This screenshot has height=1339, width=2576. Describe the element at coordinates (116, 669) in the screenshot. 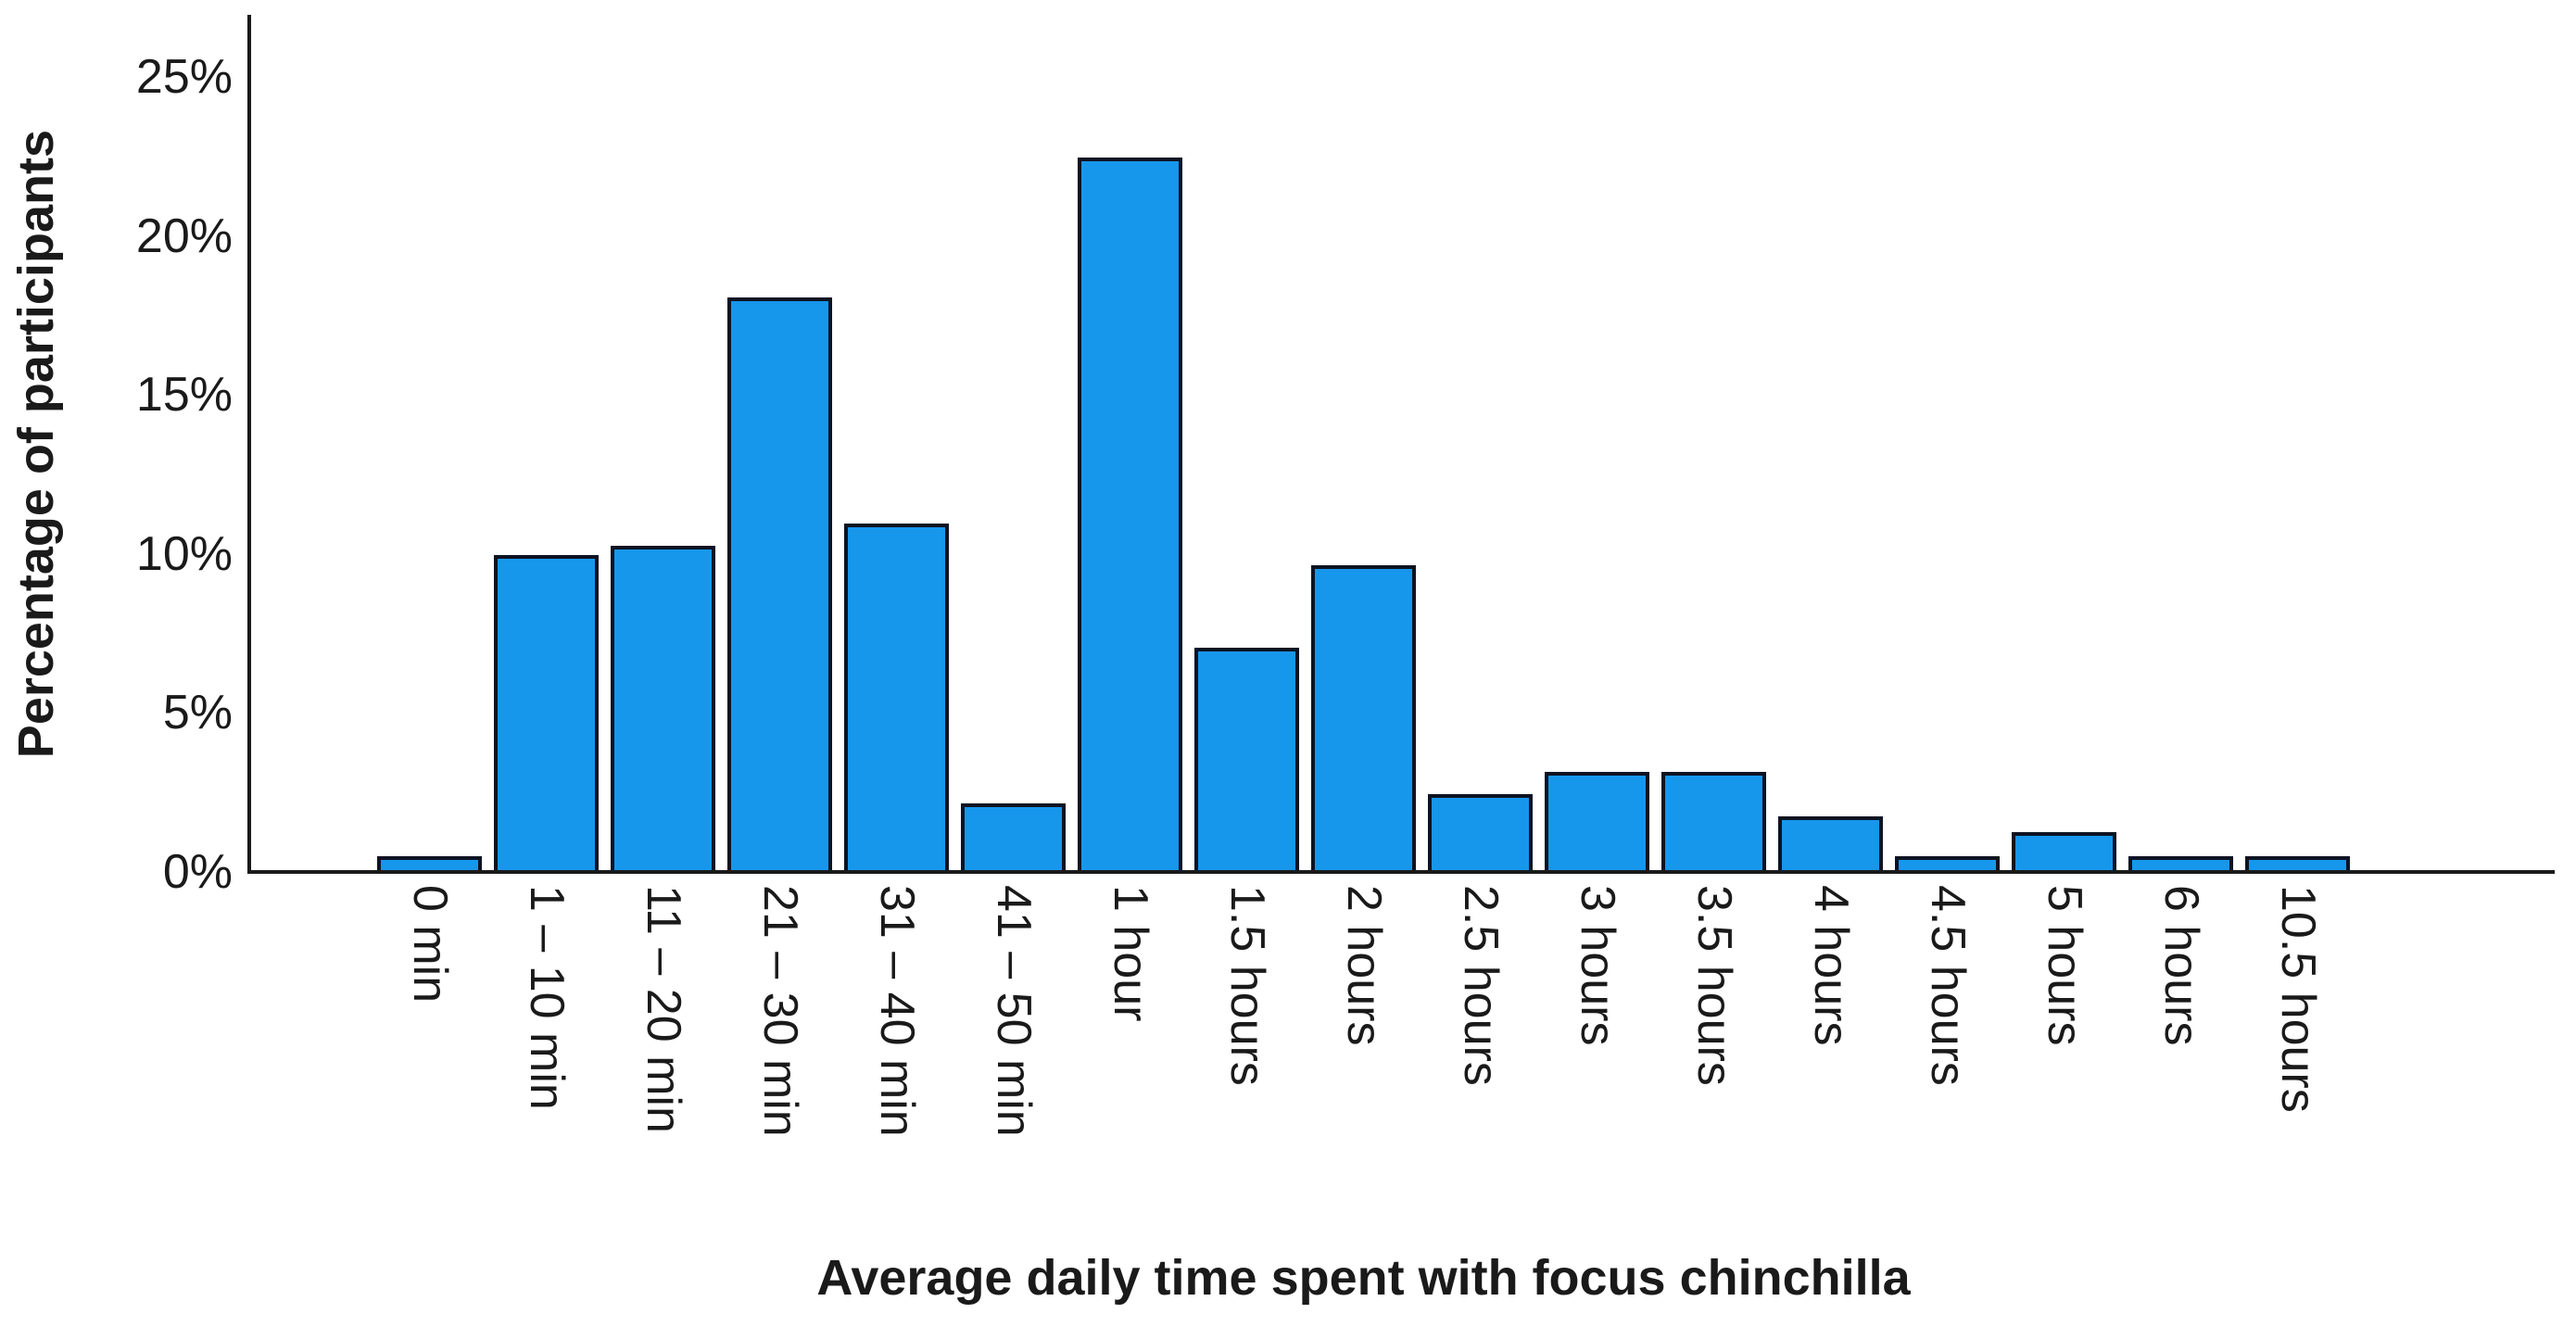

I see `y-axis-tick-labels: 0% 5% 10% 15% 20% 25%` at that location.